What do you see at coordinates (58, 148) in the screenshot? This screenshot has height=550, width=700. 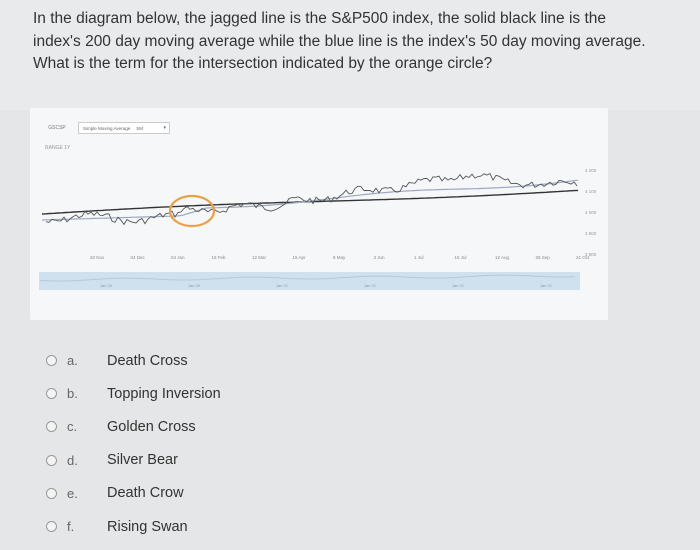 I see `chart-range-label: RANGE 1Y` at bounding box center [58, 148].